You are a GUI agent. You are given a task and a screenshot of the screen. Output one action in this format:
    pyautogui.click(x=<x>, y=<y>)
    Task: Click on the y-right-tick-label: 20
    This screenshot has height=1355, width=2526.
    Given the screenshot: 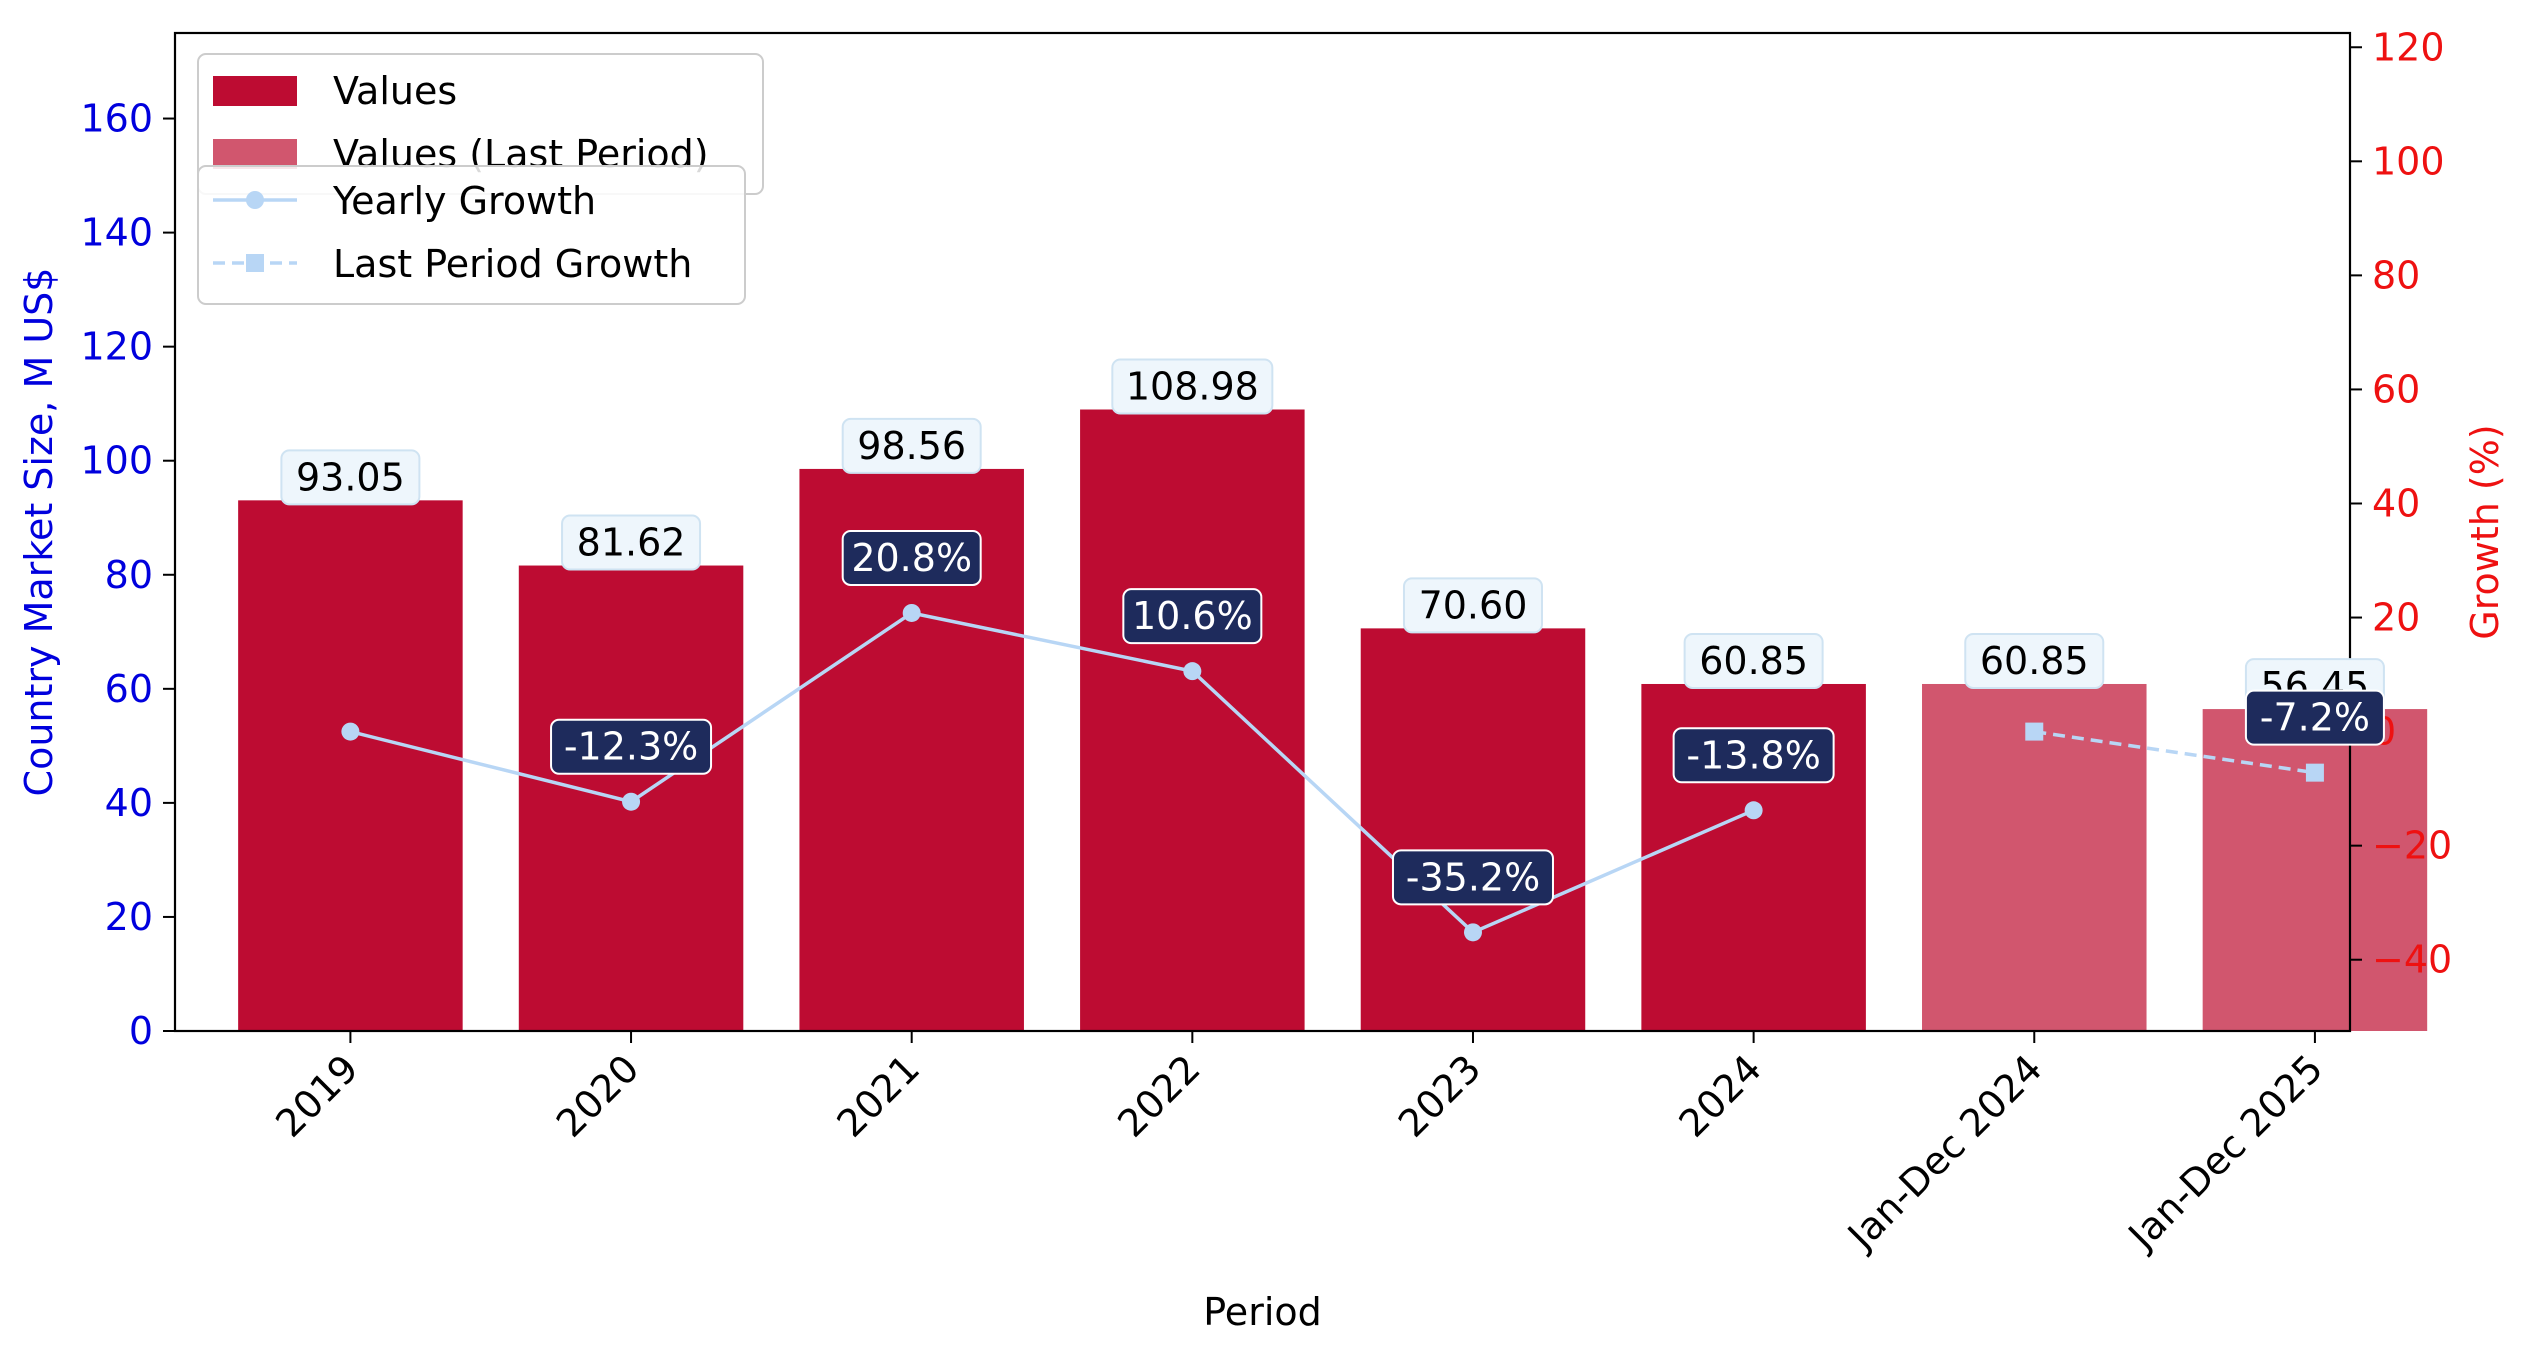 What is the action you would take?
    pyautogui.click(x=2396, y=618)
    